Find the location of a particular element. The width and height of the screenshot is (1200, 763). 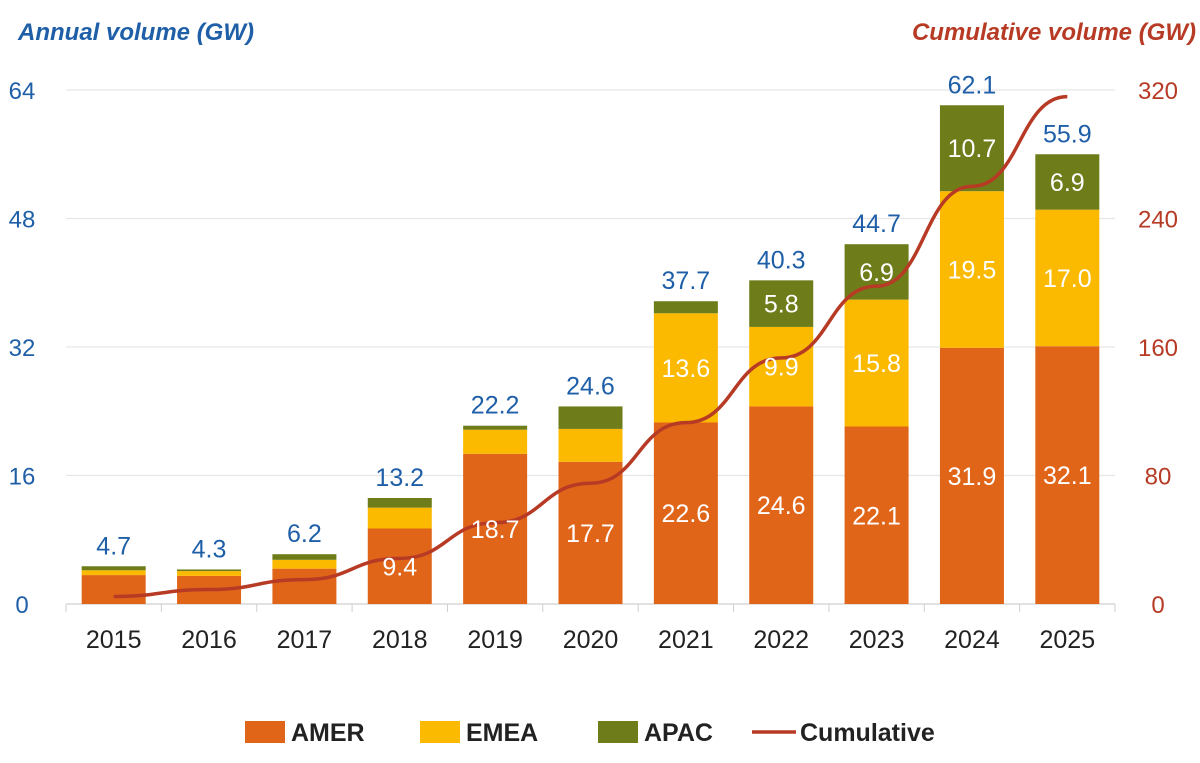

y2-tick-label: 320 is located at coordinates (1158, 91).